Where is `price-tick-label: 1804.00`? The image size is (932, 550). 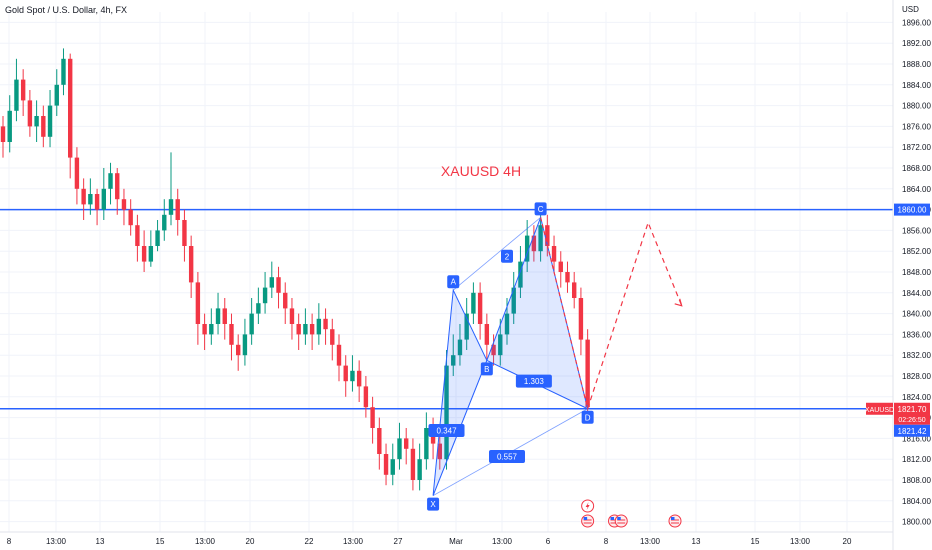 price-tick-label: 1804.00 is located at coordinates (916, 501).